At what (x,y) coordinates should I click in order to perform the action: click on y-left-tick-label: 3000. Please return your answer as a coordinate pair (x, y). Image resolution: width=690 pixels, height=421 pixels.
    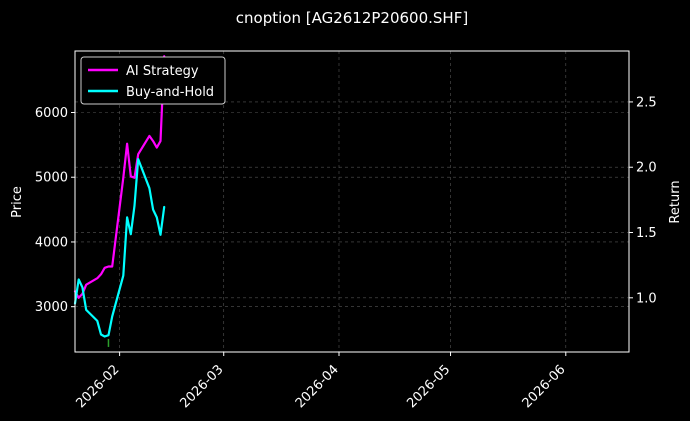
    Looking at the image, I should click on (51, 307).